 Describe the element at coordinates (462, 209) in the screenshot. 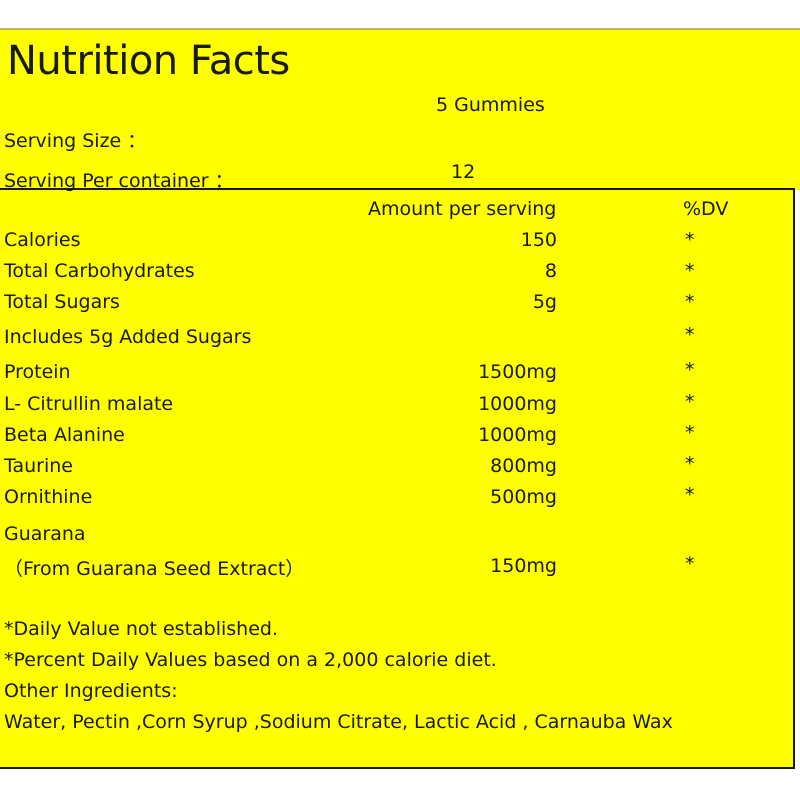

I see `column-header-amount: Amount per serving` at that location.